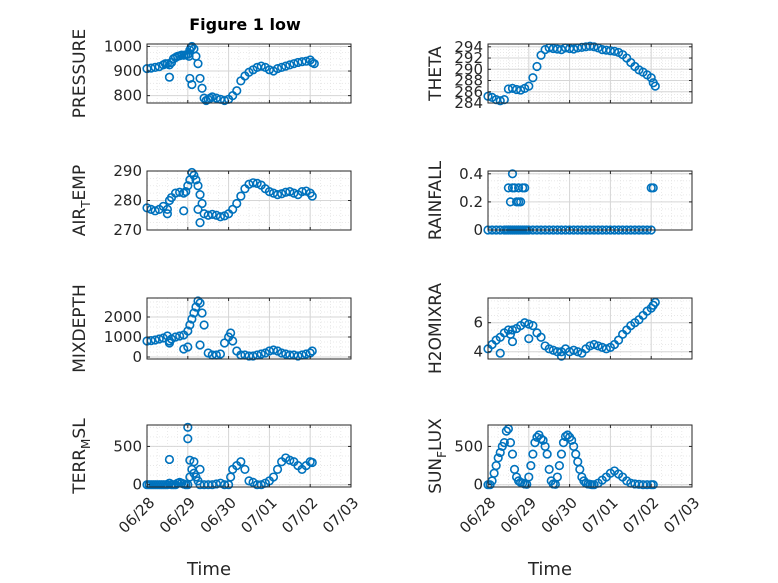  I want to click on subplot-rainfall: 0 0.2 0.4 RAINFALL, so click(559, 200).